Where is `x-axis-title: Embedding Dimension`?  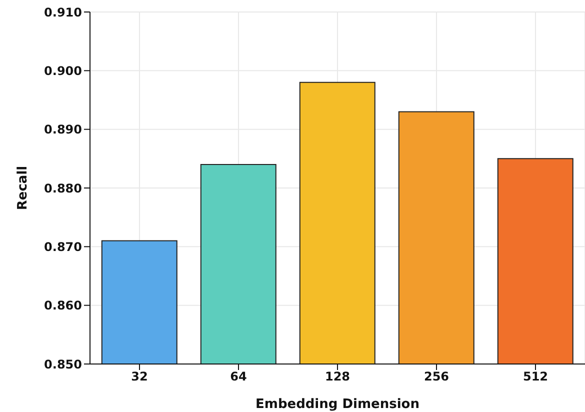 x-axis-title: Embedding Dimension is located at coordinates (338, 404).